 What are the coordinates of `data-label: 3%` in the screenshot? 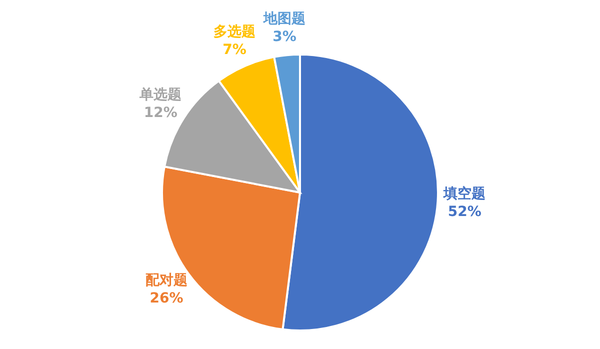 It's located at (284, 37).